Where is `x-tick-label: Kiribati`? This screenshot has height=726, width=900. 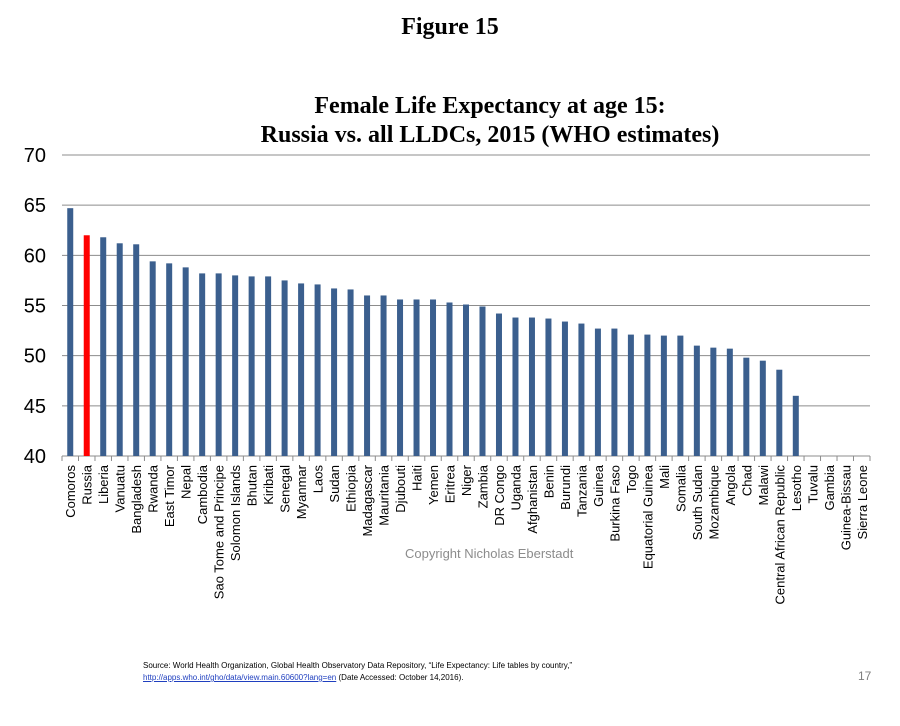 x-tick-label: Kiribati is located at coordinates (268, 485).